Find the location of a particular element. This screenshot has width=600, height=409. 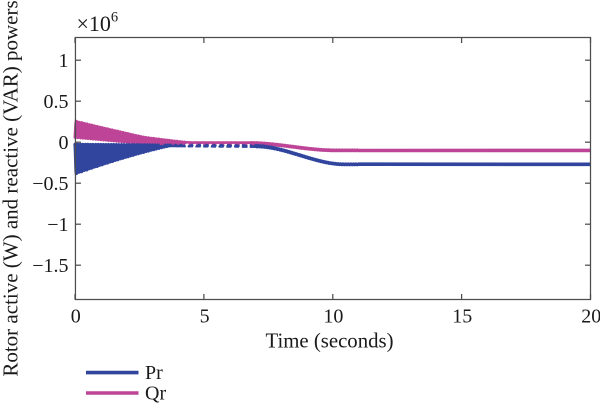

svg-text: 0.5 is located at coordinates (56, 102).